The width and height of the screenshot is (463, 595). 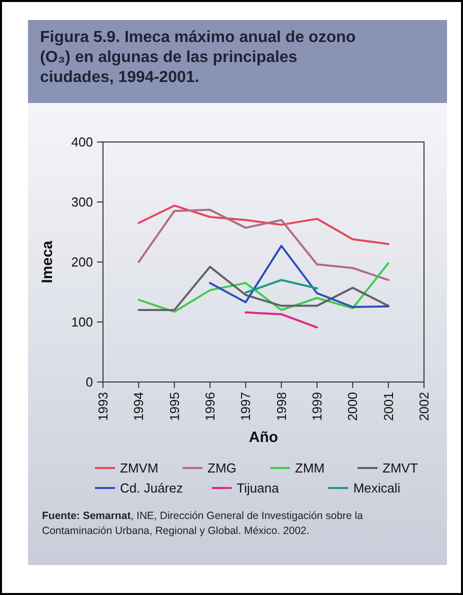 I want to click on y-tick-label: 300, so click(x=82, y=202).